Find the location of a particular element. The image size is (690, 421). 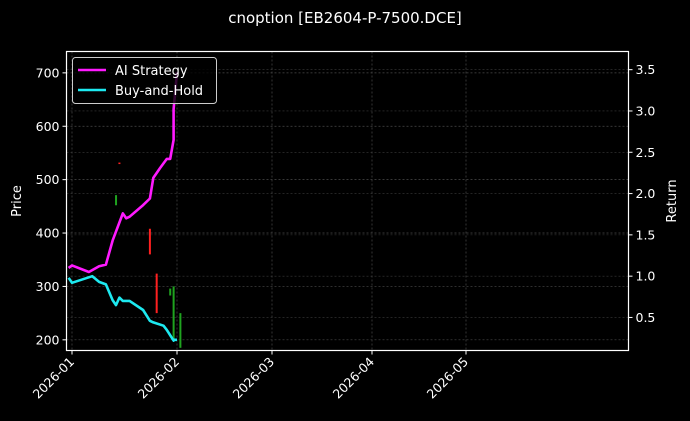

left-tick-label: 300 is located at coordinates (48, 286).